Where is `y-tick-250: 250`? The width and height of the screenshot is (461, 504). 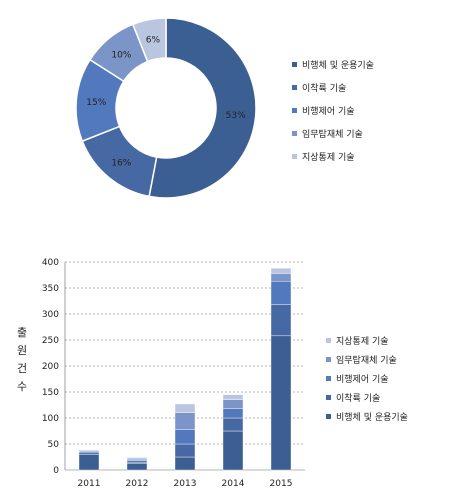 y-tick-250: 250 is located at coordinates (50, 341).